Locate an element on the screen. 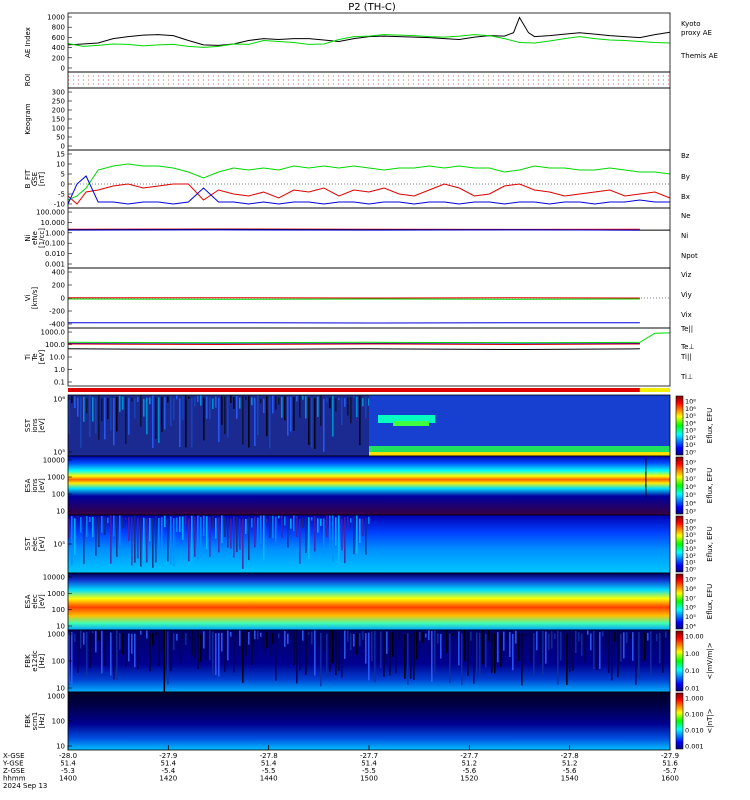  y-axis-label: Te is located at coordinates (35, 357).